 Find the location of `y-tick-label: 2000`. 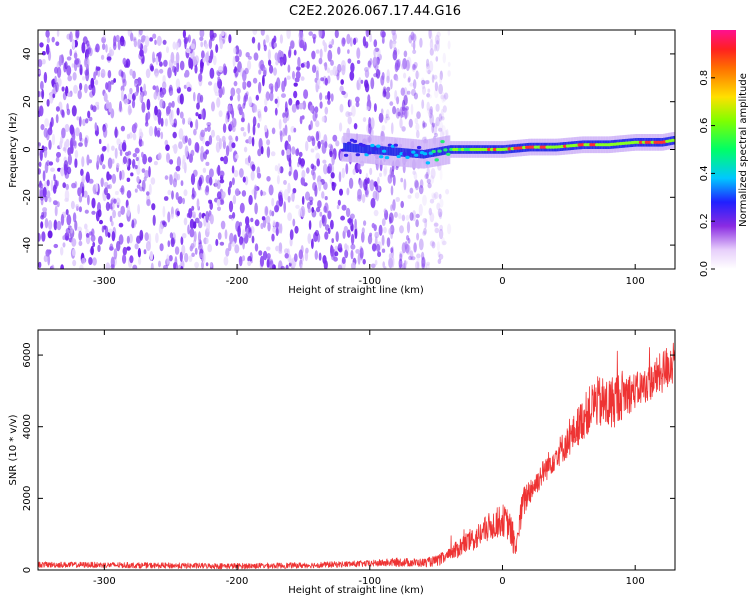

y-tick-label: 2000 is located at coordinates (27, 498).